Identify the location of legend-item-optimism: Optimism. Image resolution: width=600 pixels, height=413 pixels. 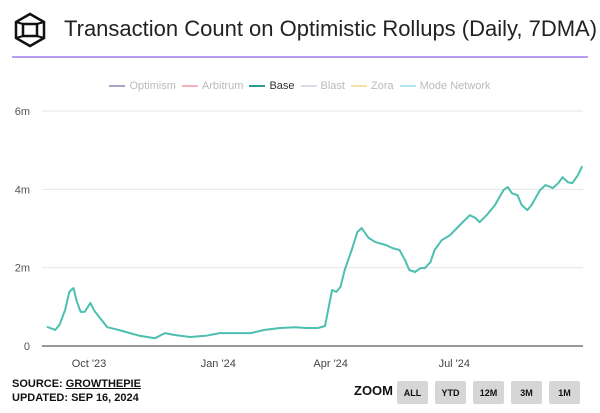
(142, 86).